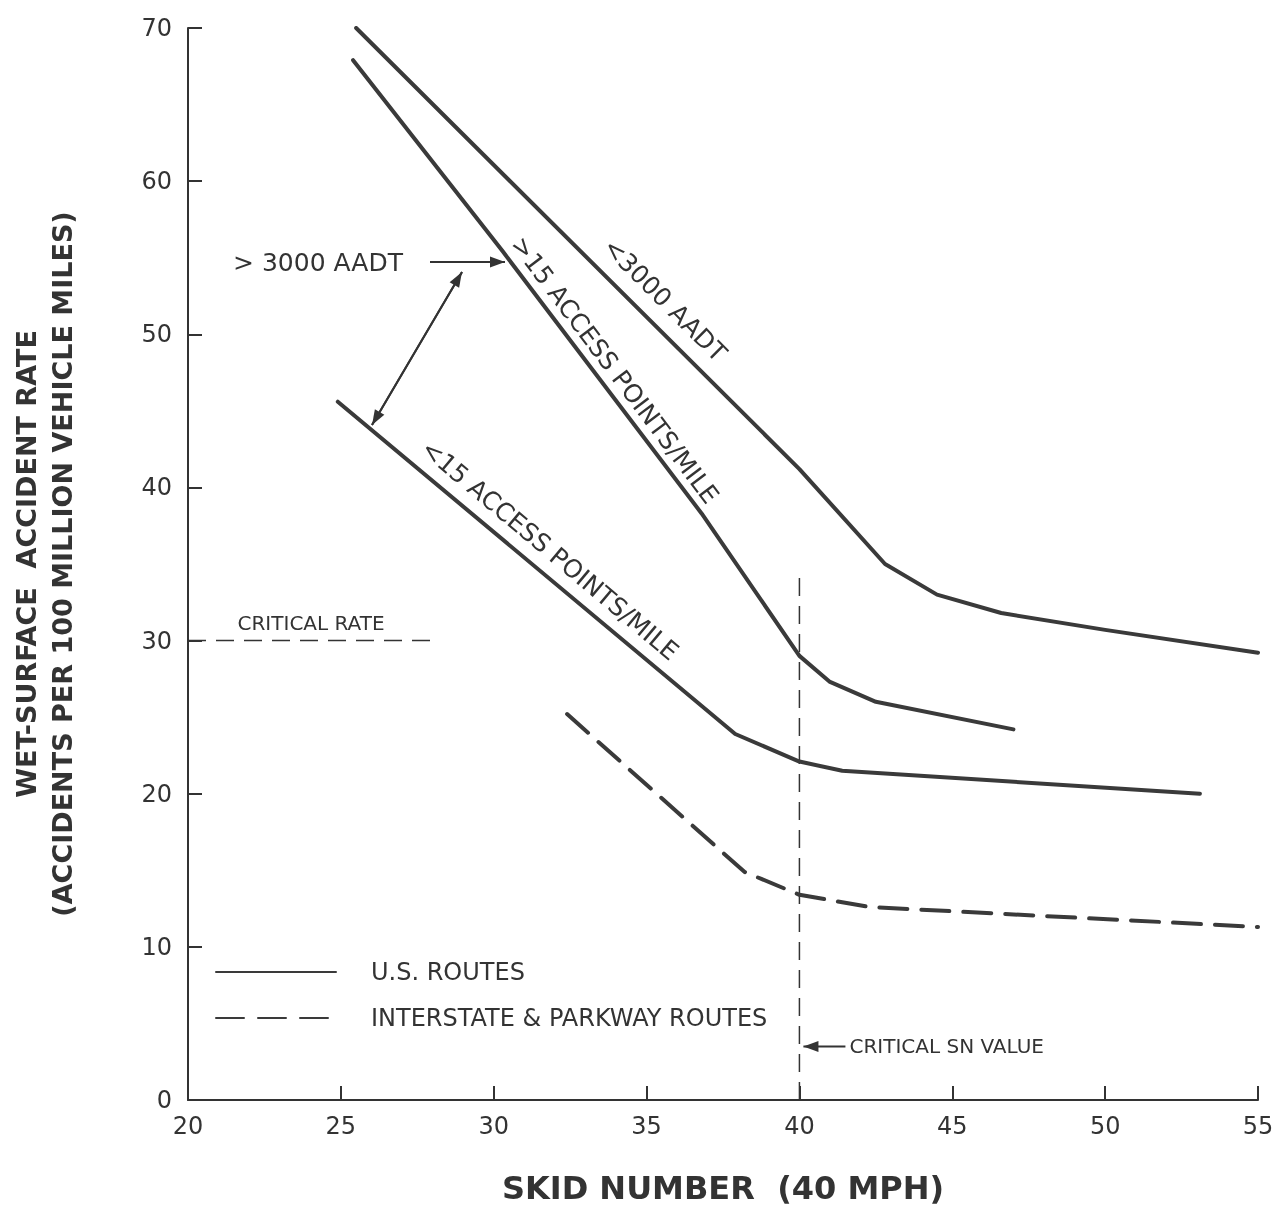 This screenshot has width=1283, height=1225. What do you see at coordinates (164, 1100) in the screenshot?
I see `y-tick-label: 0` at bounding box center [164, 1100].